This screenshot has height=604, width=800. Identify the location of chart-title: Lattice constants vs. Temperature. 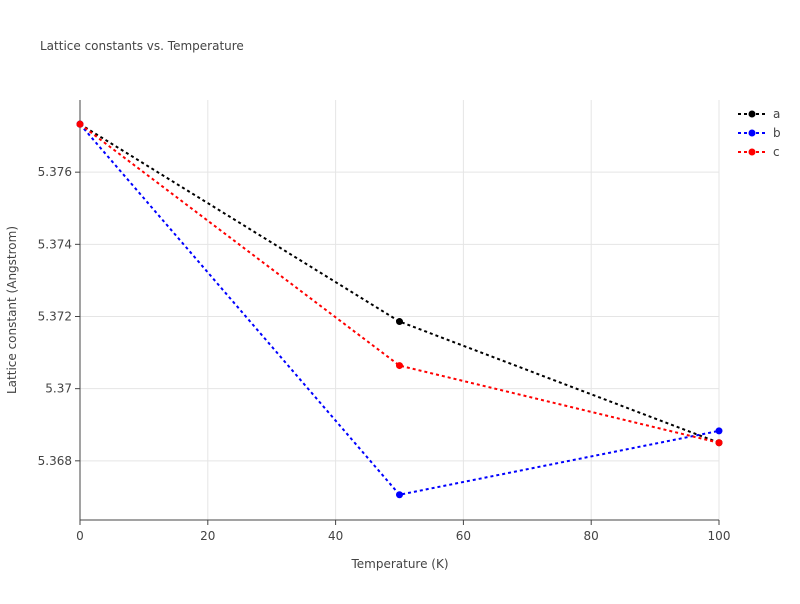
(142, 46).